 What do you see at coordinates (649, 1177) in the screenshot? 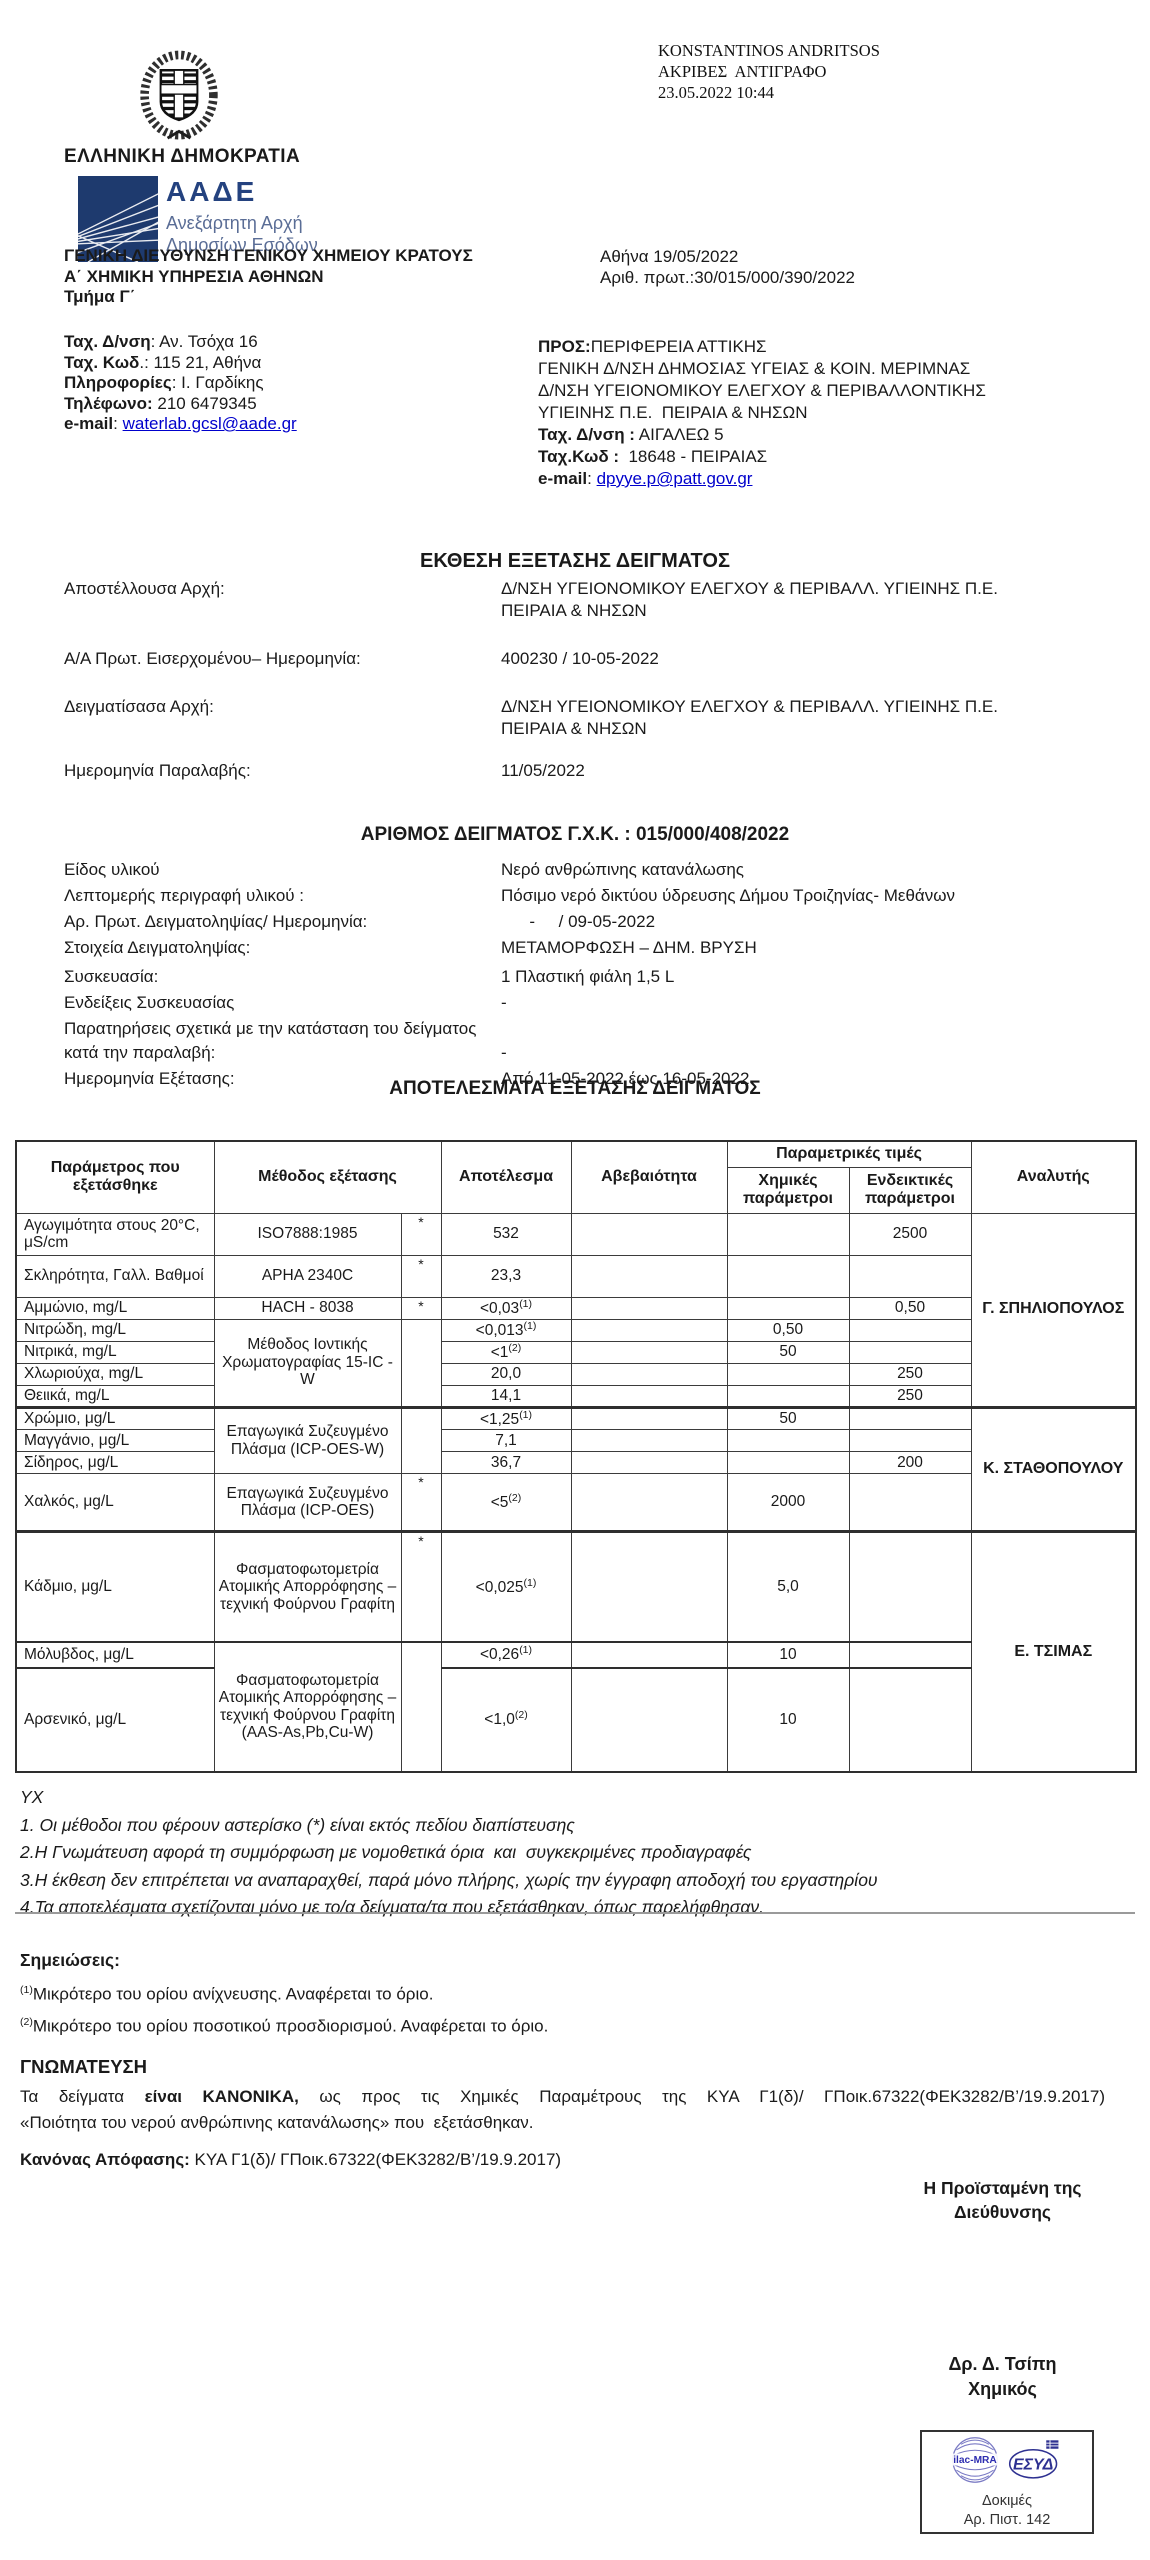
I see `col-header-uncertainty: Αβεβαιότητα` at bounding box center [649, 1177].